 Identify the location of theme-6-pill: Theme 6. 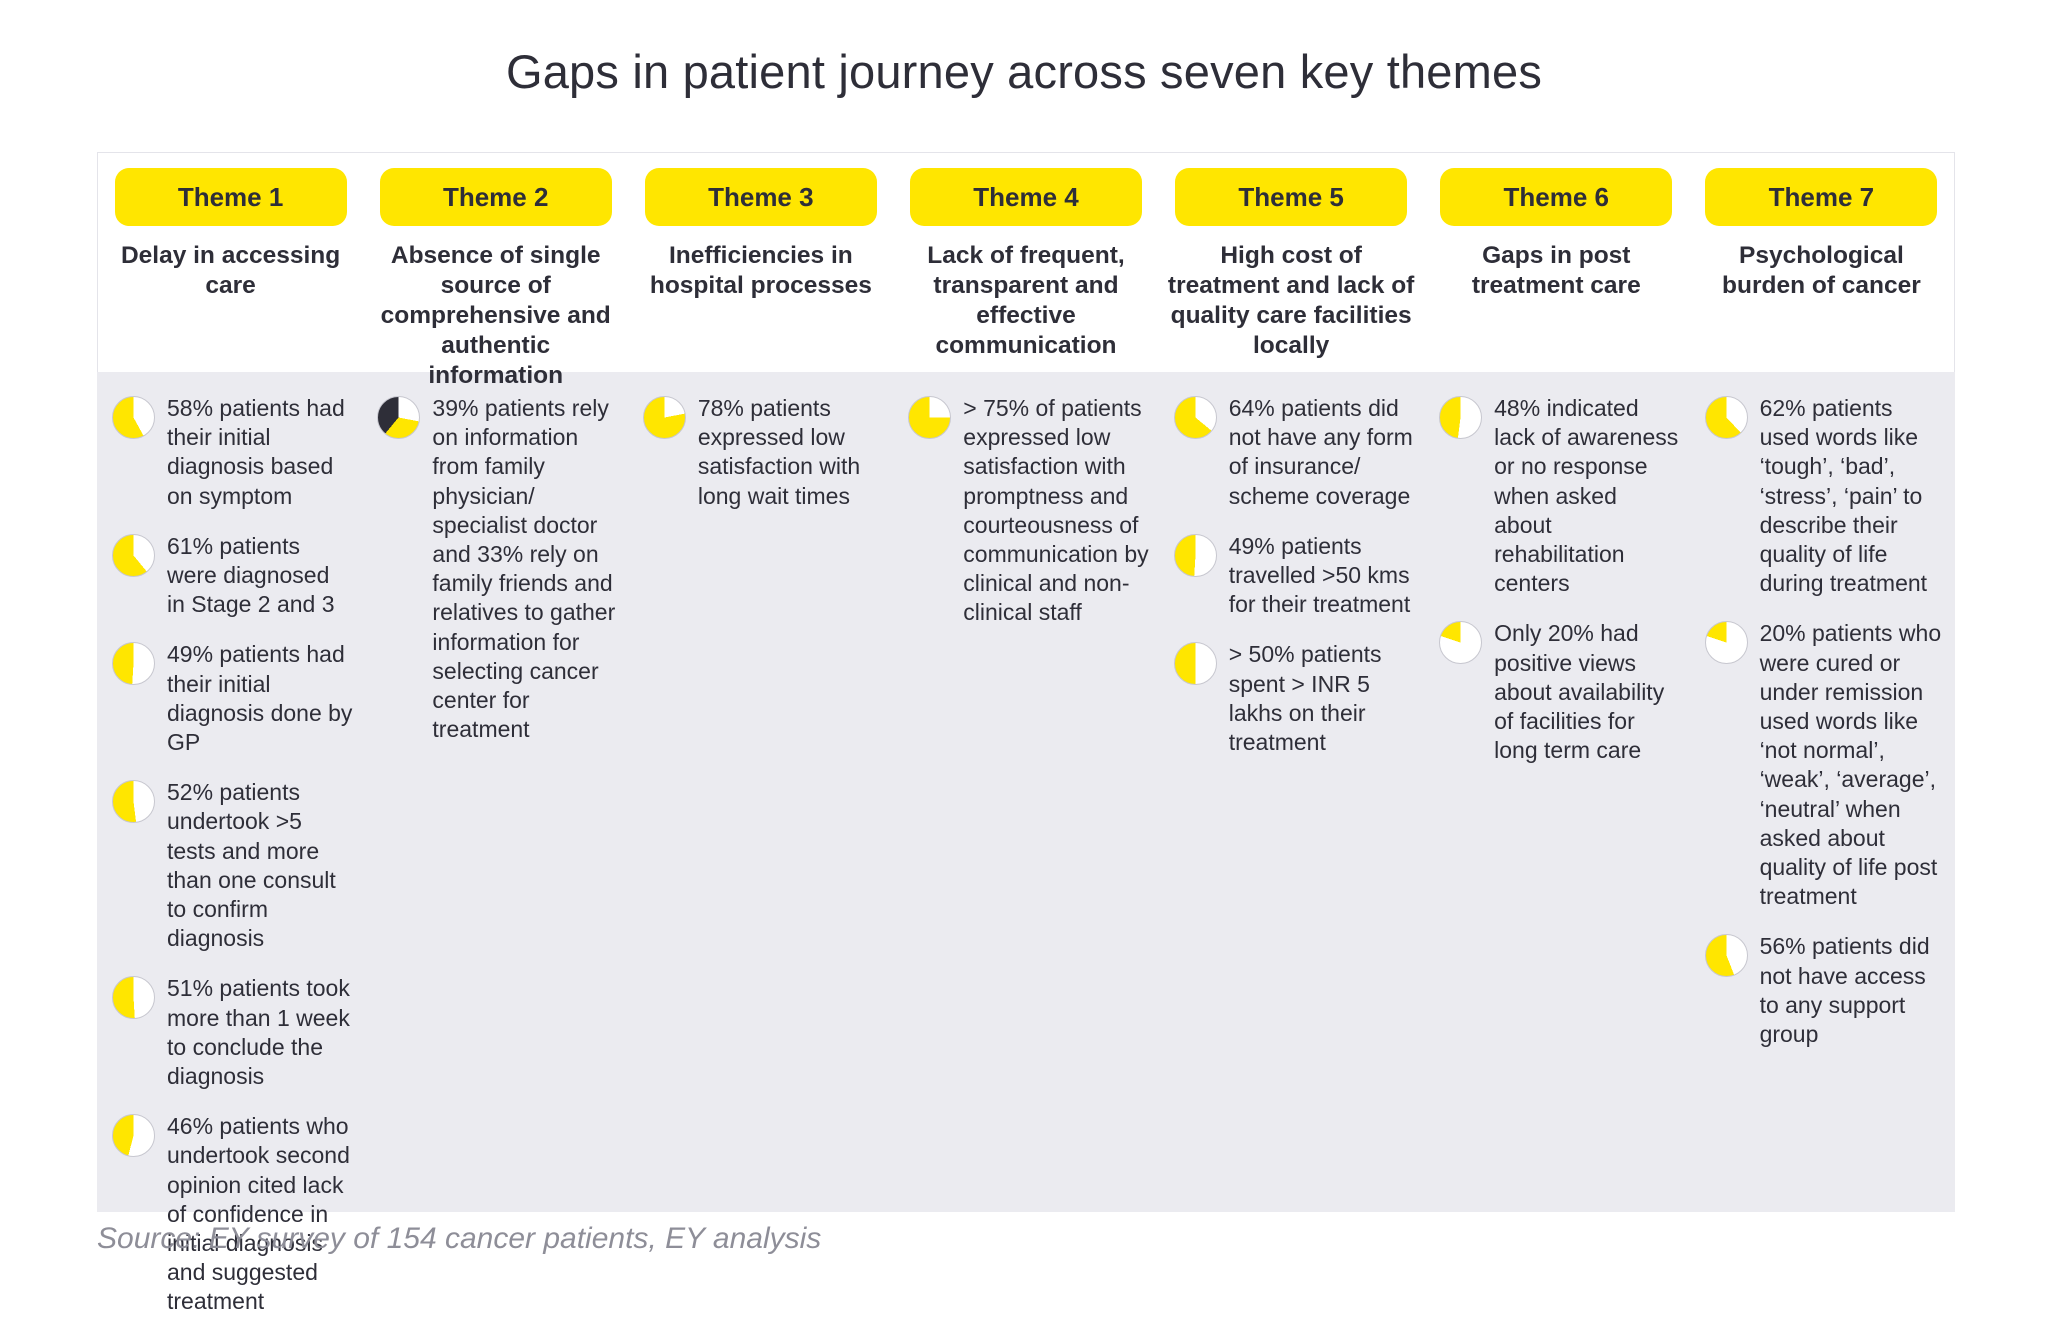
(1556, 197).